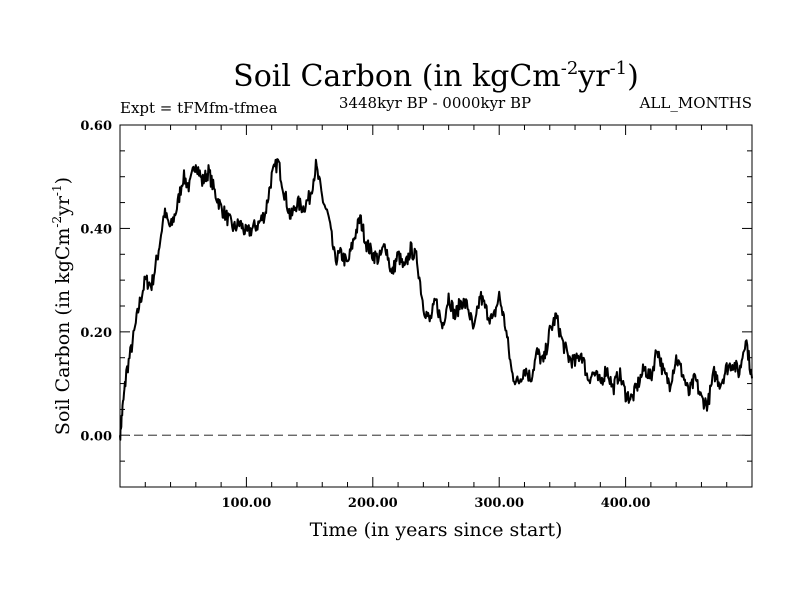 The image size is (800, 600). What do you see at coordinates (593, 76) in the screenshot?
I see `chart-title-unit2: yr` at bounding box center [593, 76].